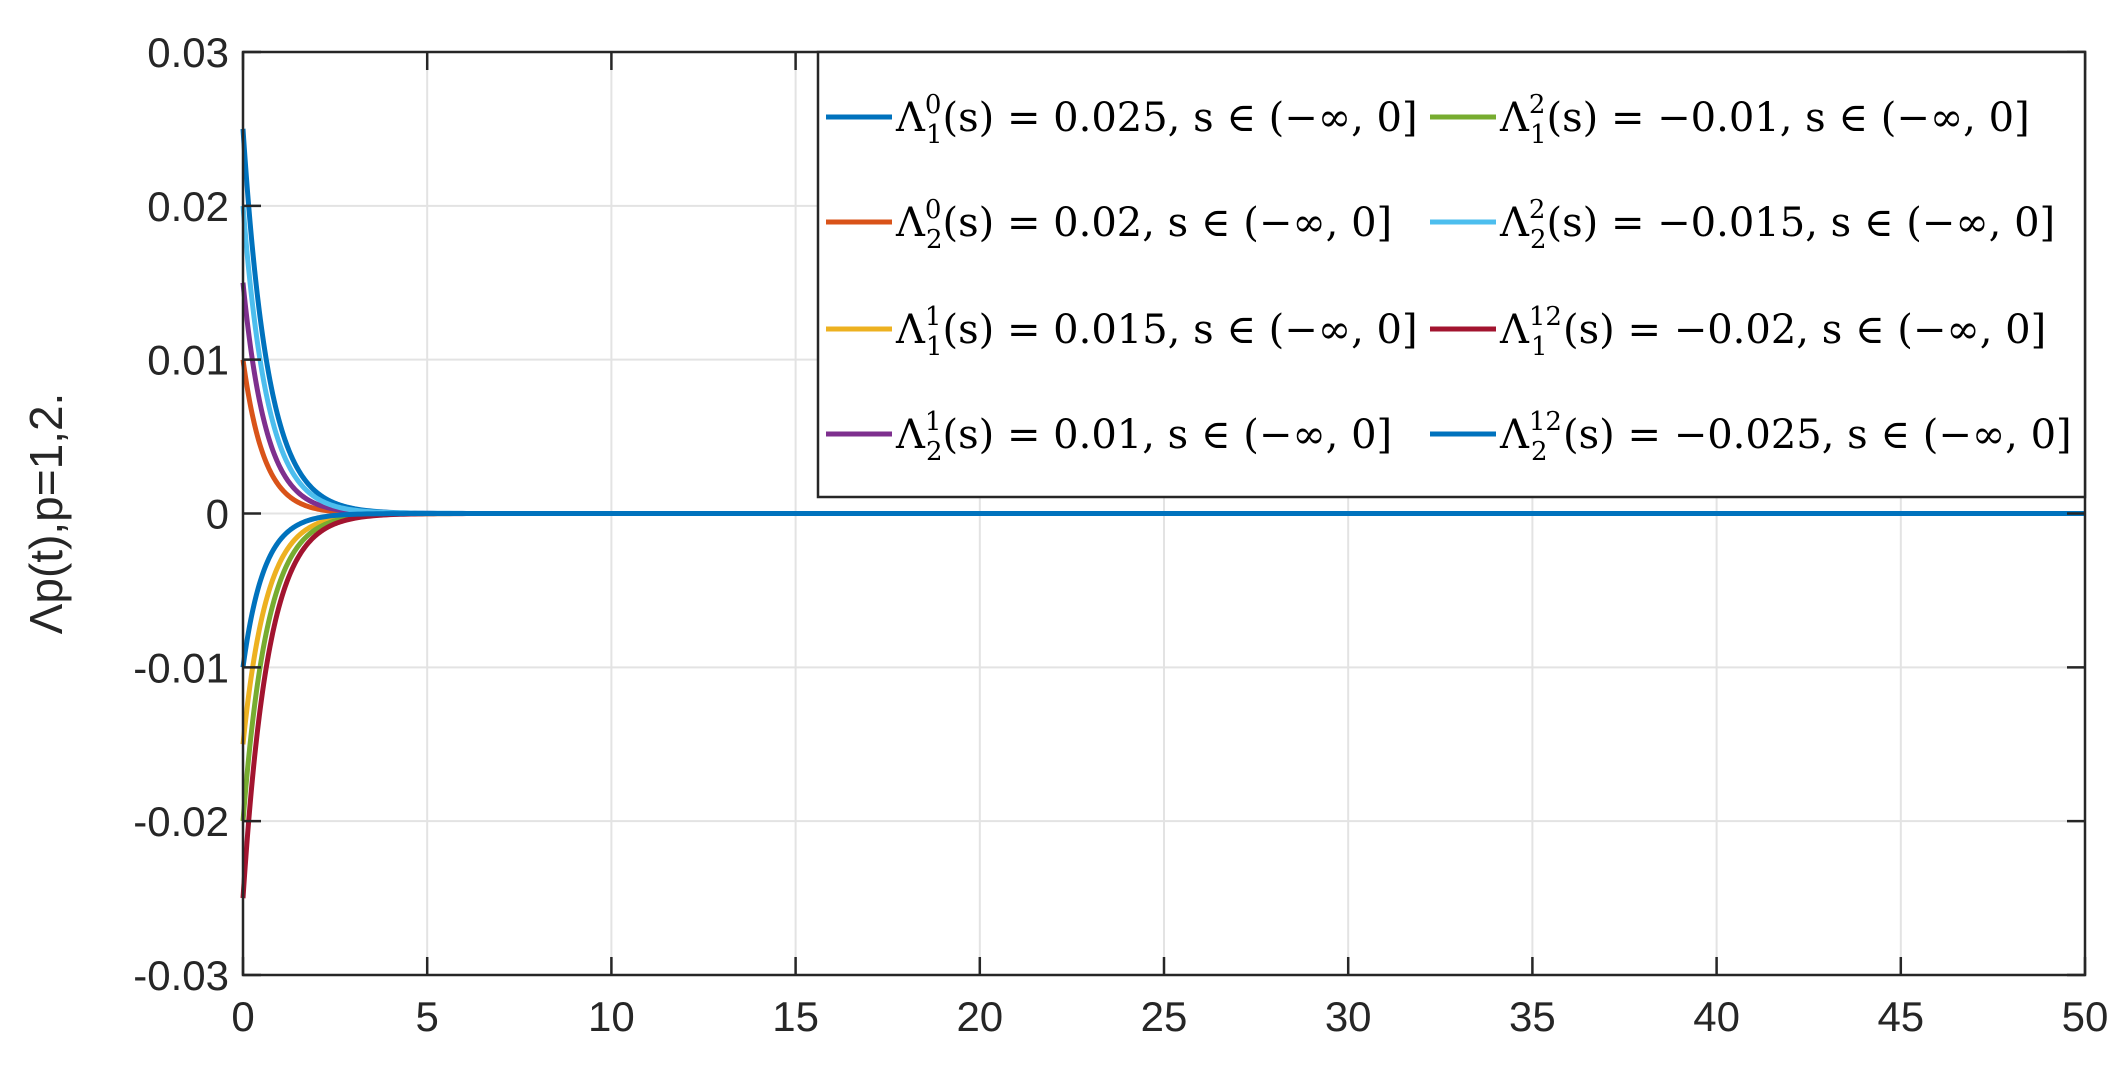 The image size is (2125, 1081). I want to click on legend-entry: Λ0 2(s) = 0.02, s ∈ (−∞, 0], so click(1143, 225).